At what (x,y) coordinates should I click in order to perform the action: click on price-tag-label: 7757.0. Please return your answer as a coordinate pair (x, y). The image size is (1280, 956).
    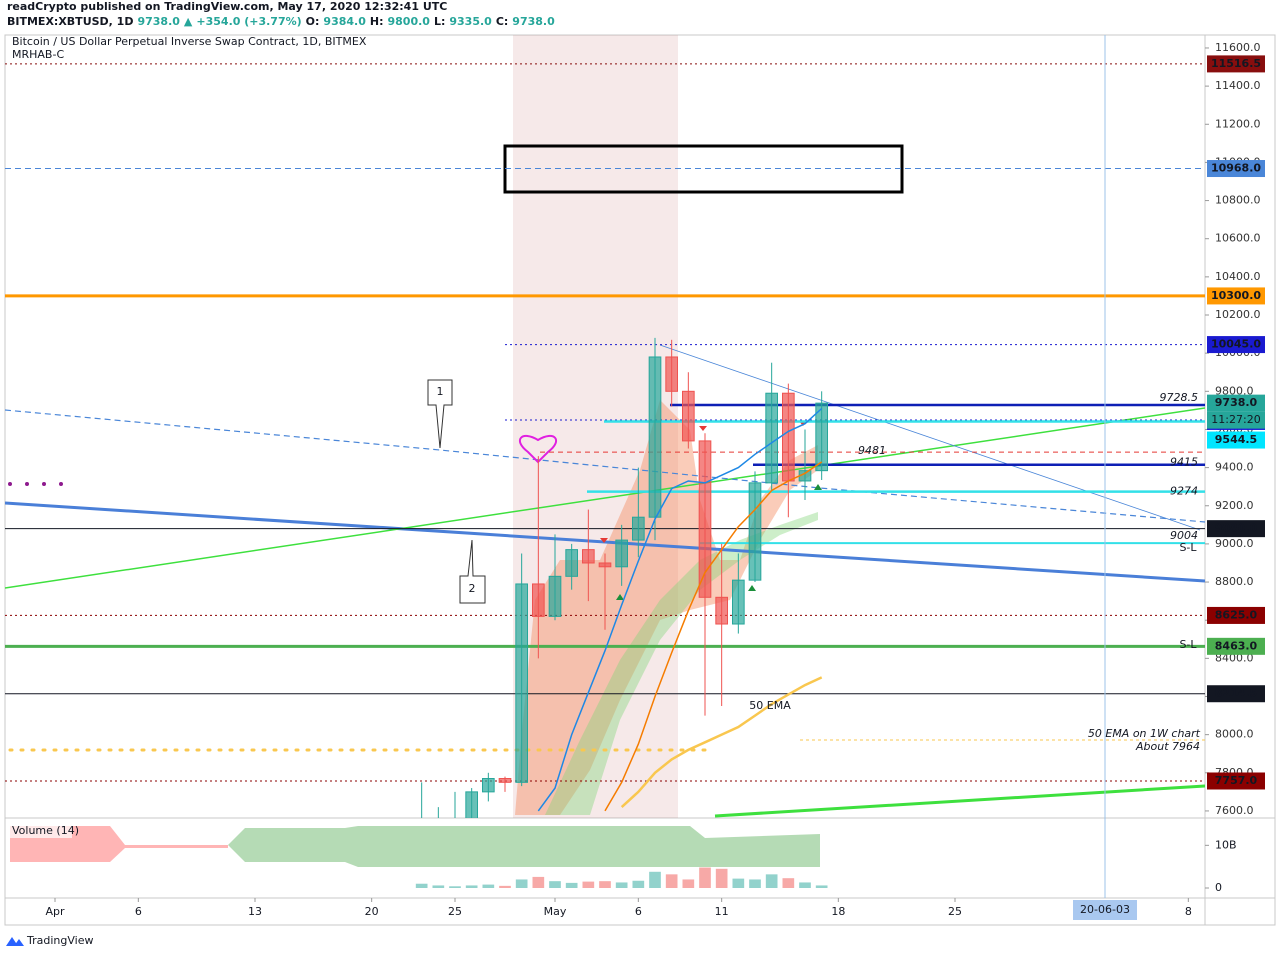
    Looking at the image, I should click on (1236, 780).